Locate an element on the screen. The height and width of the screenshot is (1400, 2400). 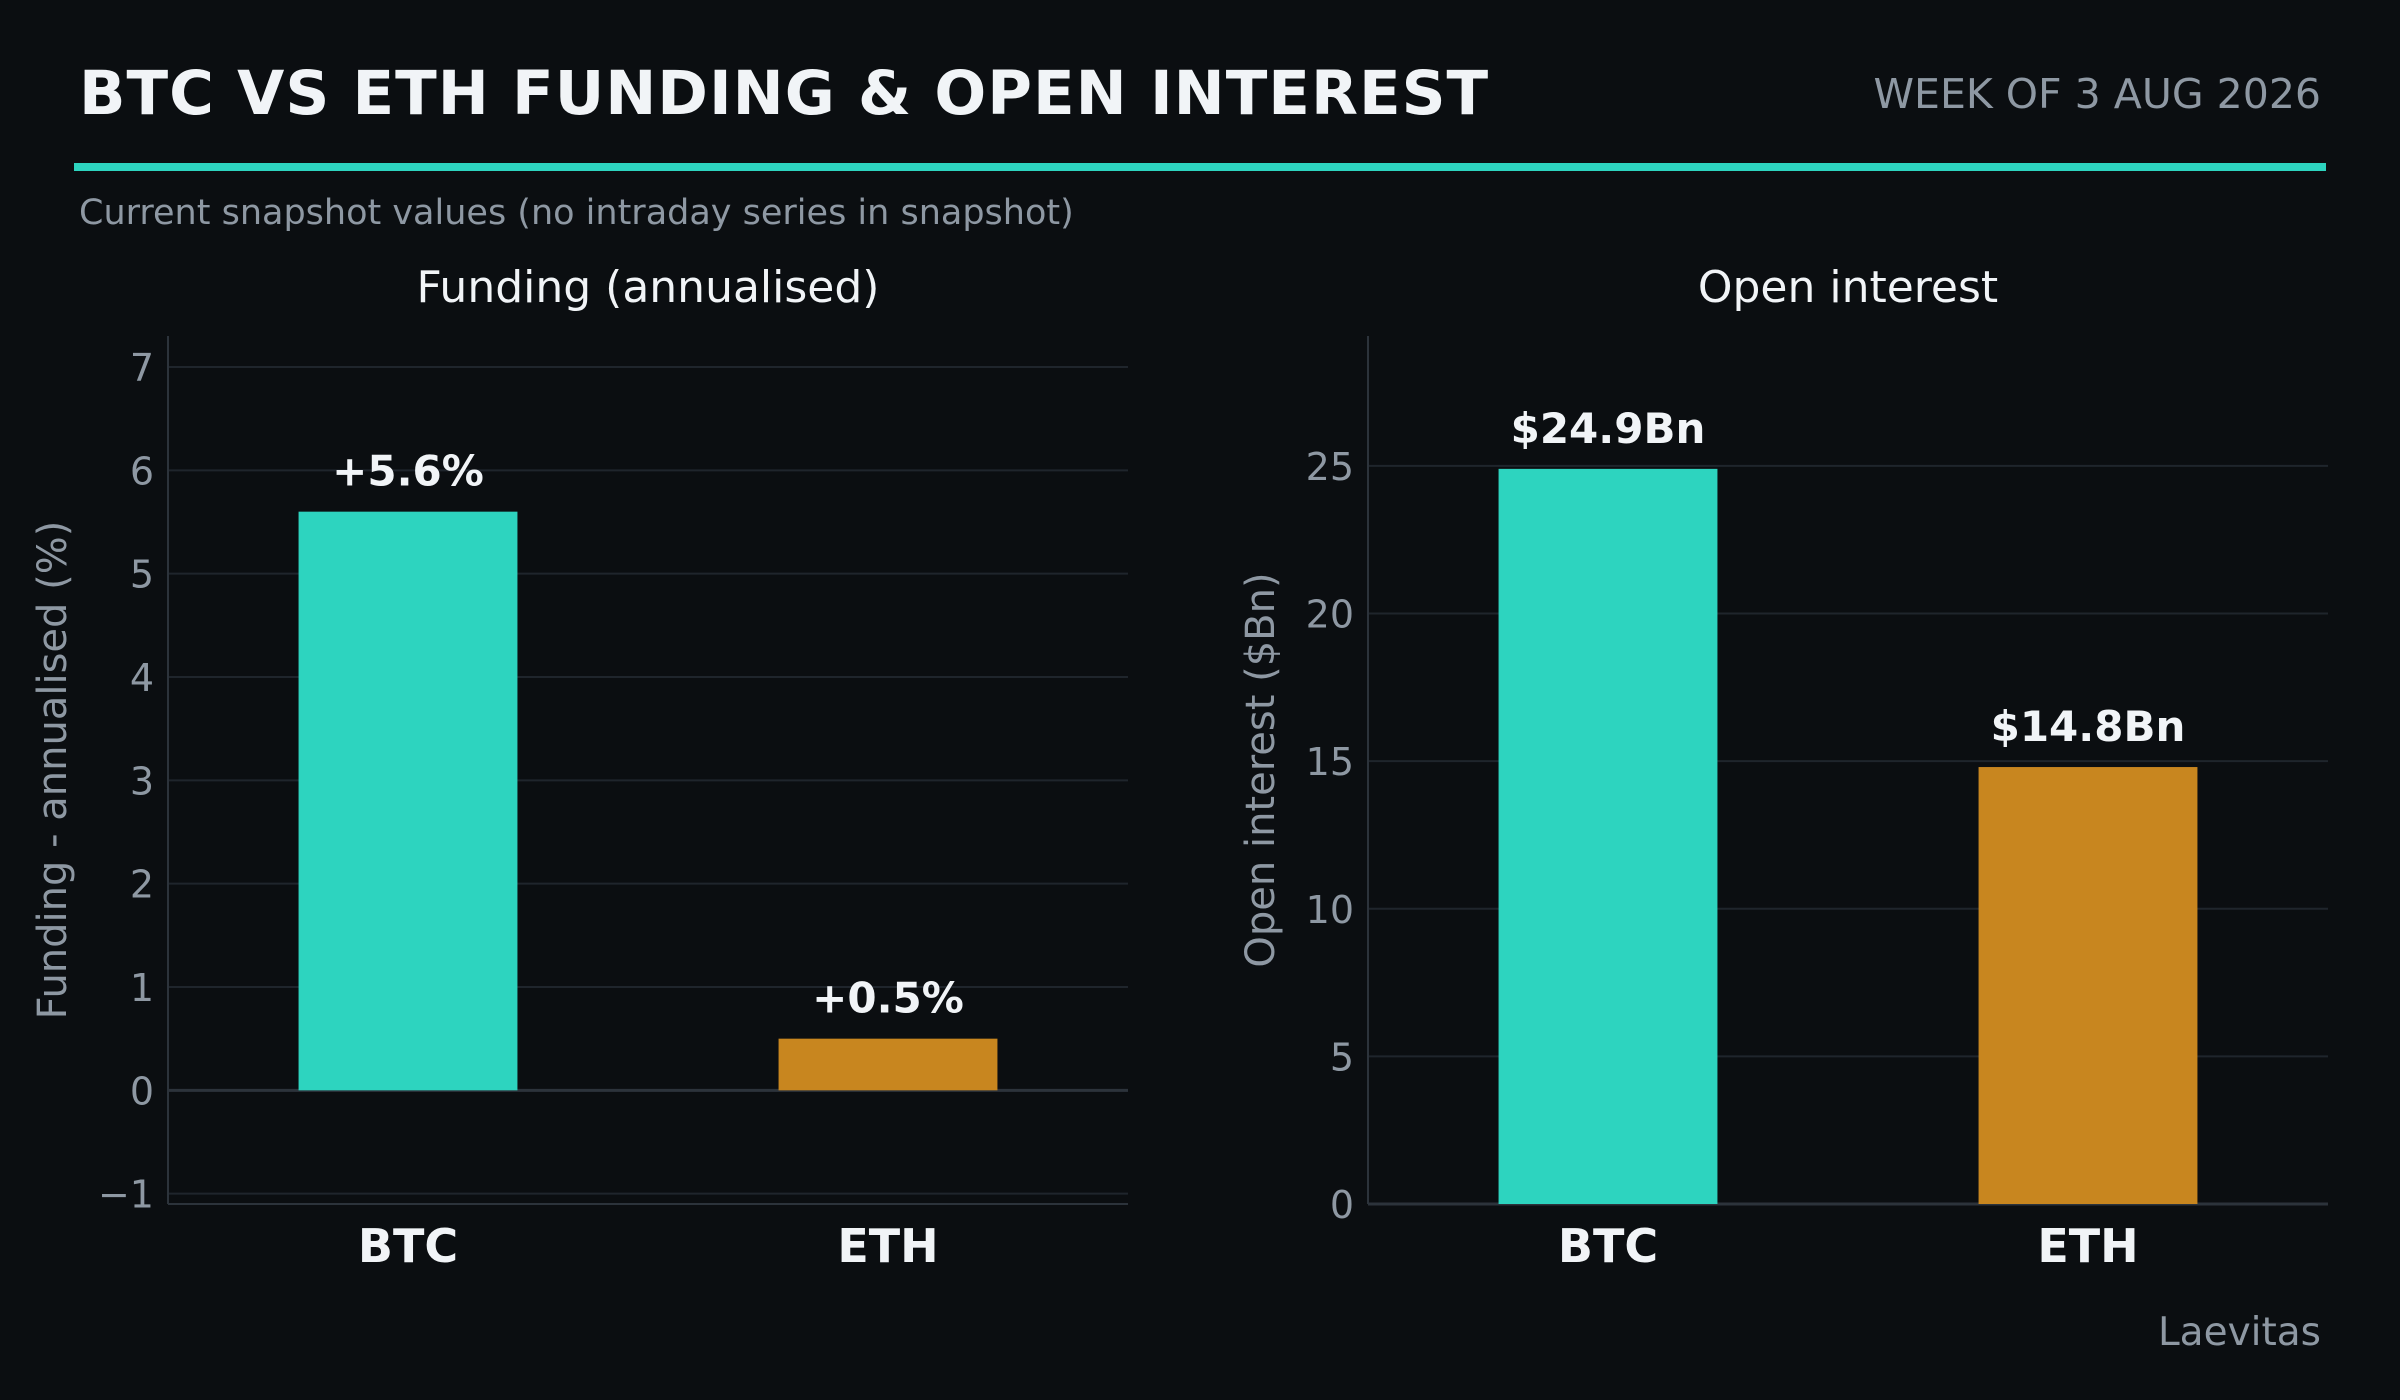
y-tick-label-2: 0 is located at coordinates (1342, 1205).